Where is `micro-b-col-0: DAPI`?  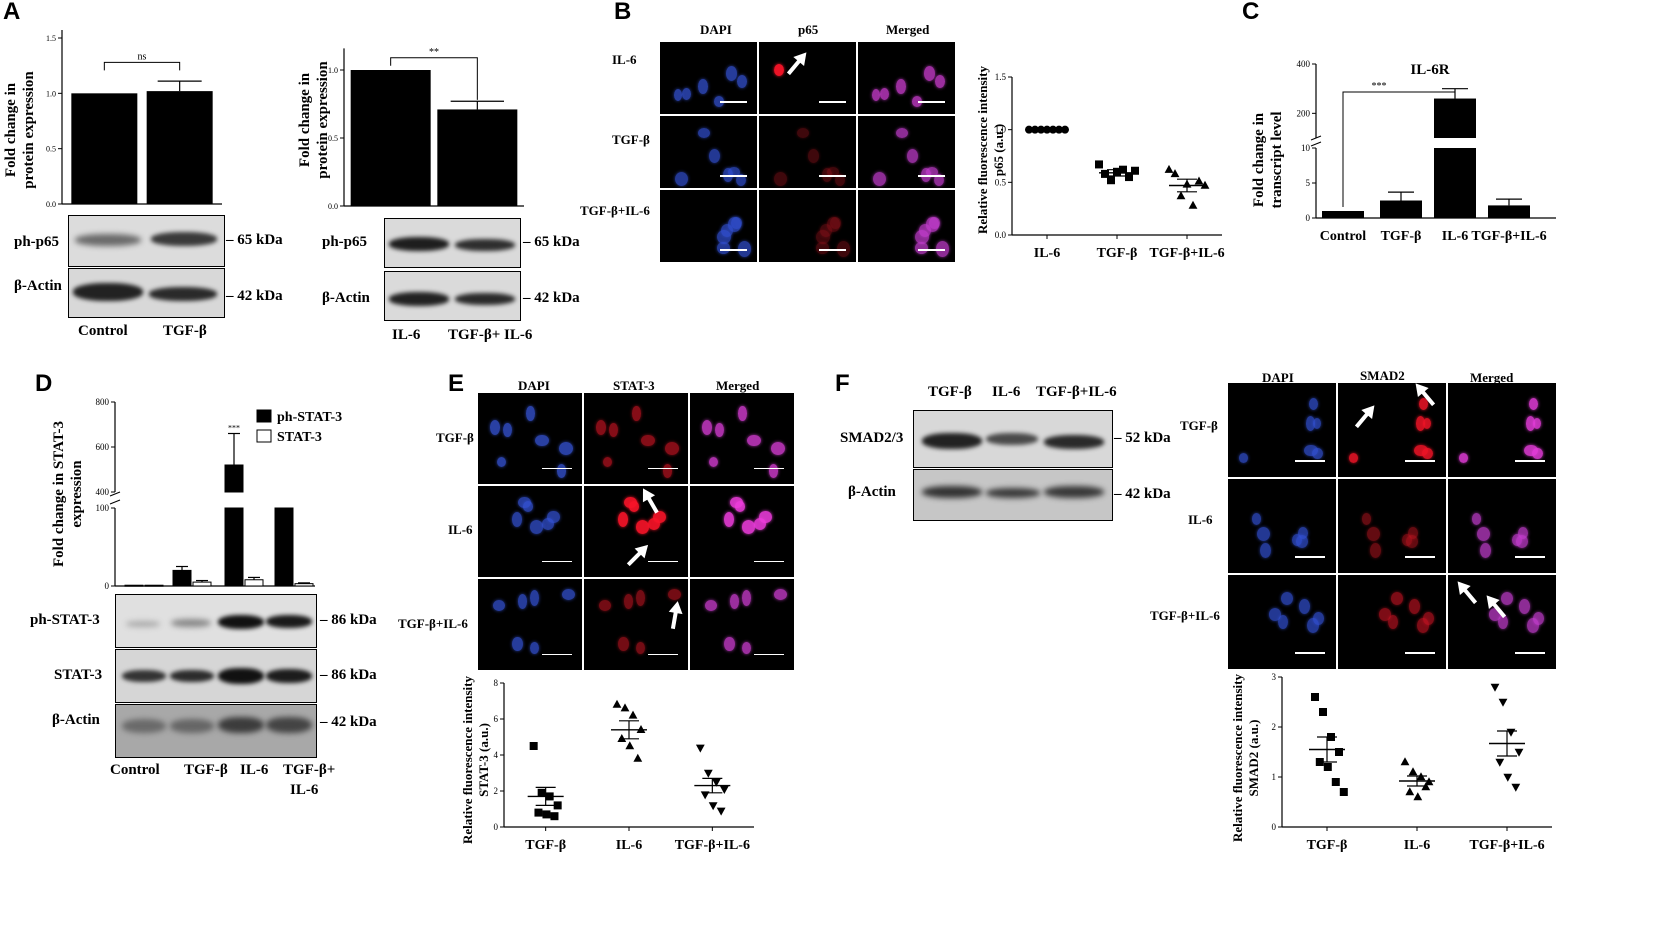
micro-b-col-0: DAPI is located at coordinates (716, 29).